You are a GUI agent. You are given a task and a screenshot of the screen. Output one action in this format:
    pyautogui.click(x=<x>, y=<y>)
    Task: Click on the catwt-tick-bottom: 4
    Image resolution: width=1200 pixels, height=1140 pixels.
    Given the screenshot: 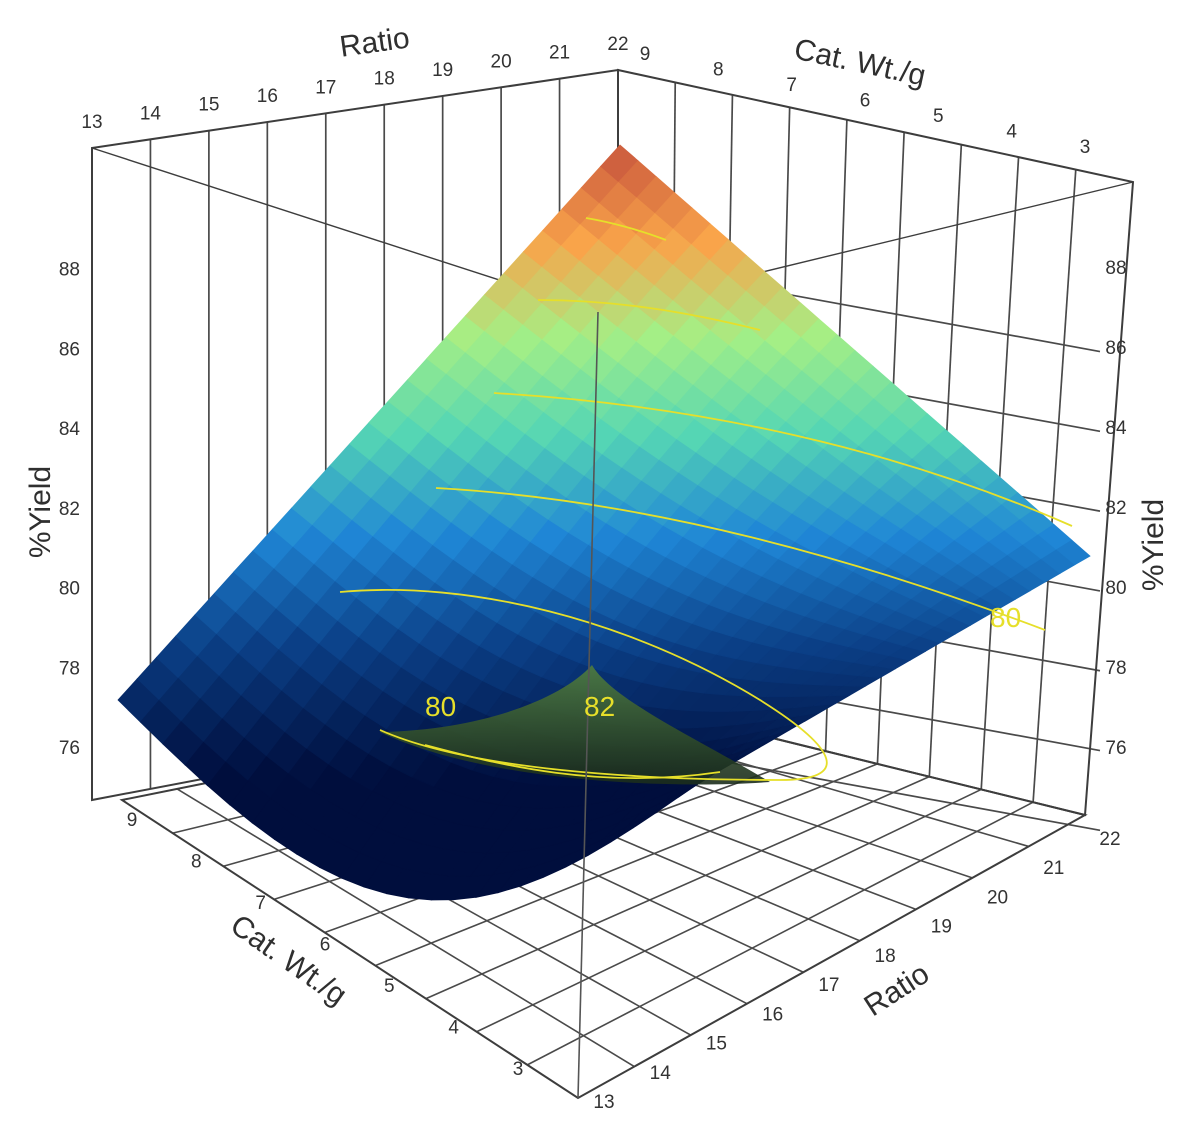 What is the action you would take?
    pyautogui.click(x=453, y=1028)
    